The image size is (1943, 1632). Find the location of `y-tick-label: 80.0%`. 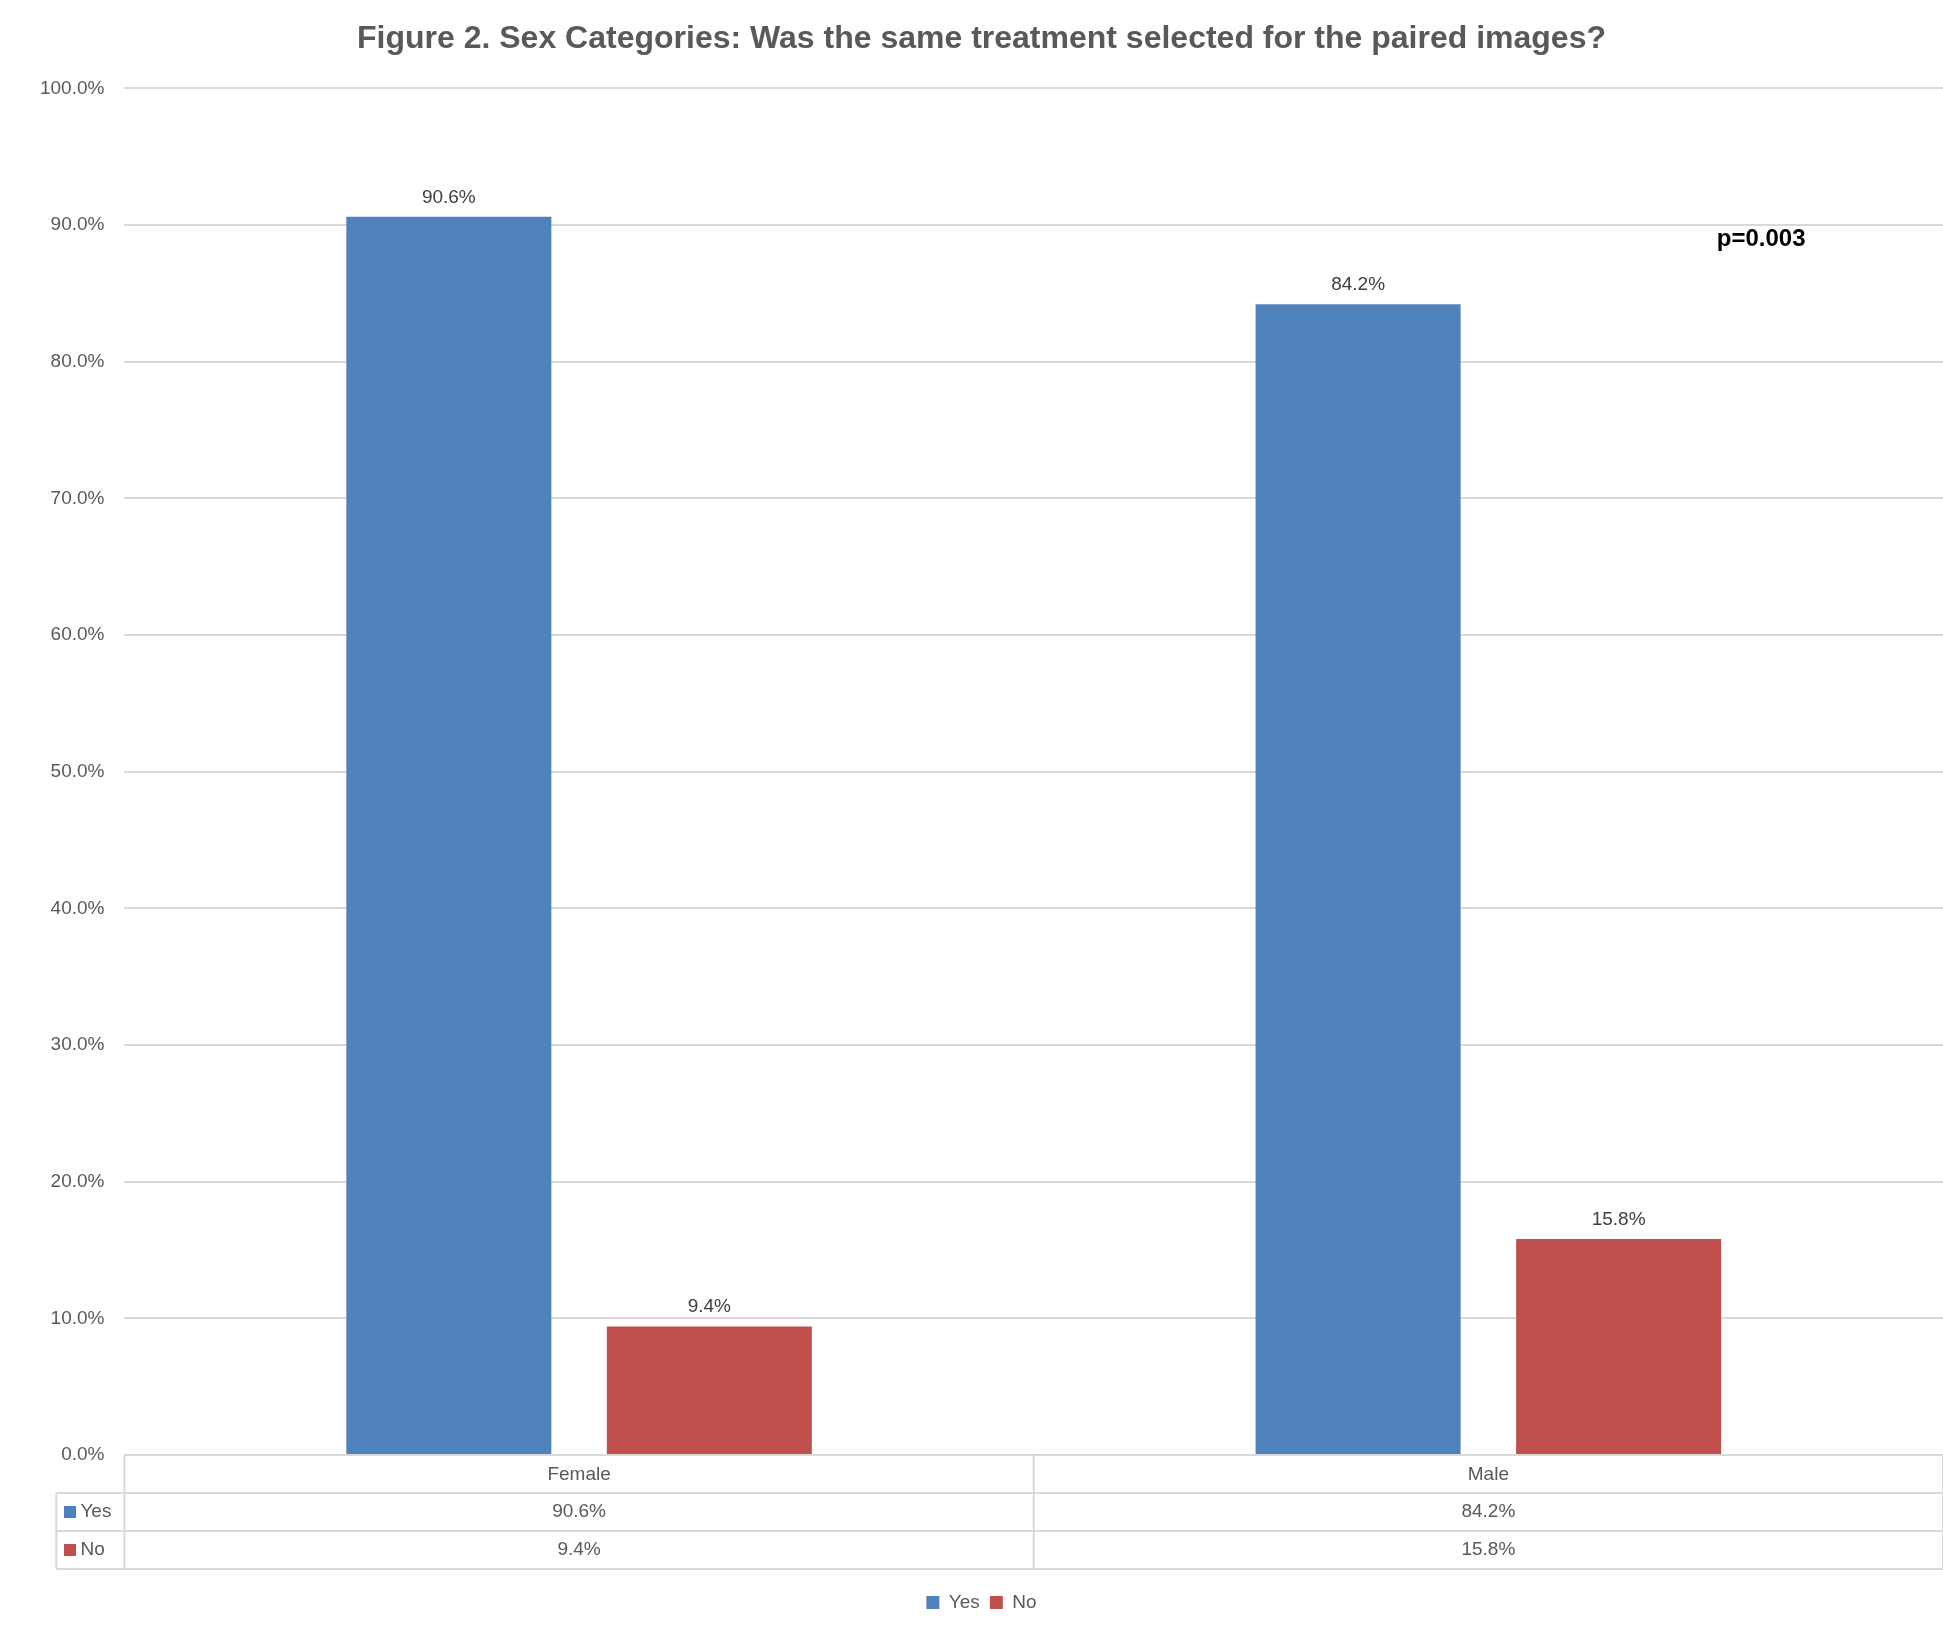

y-tick-label: 80.0% is located at coordinates (77, 360).